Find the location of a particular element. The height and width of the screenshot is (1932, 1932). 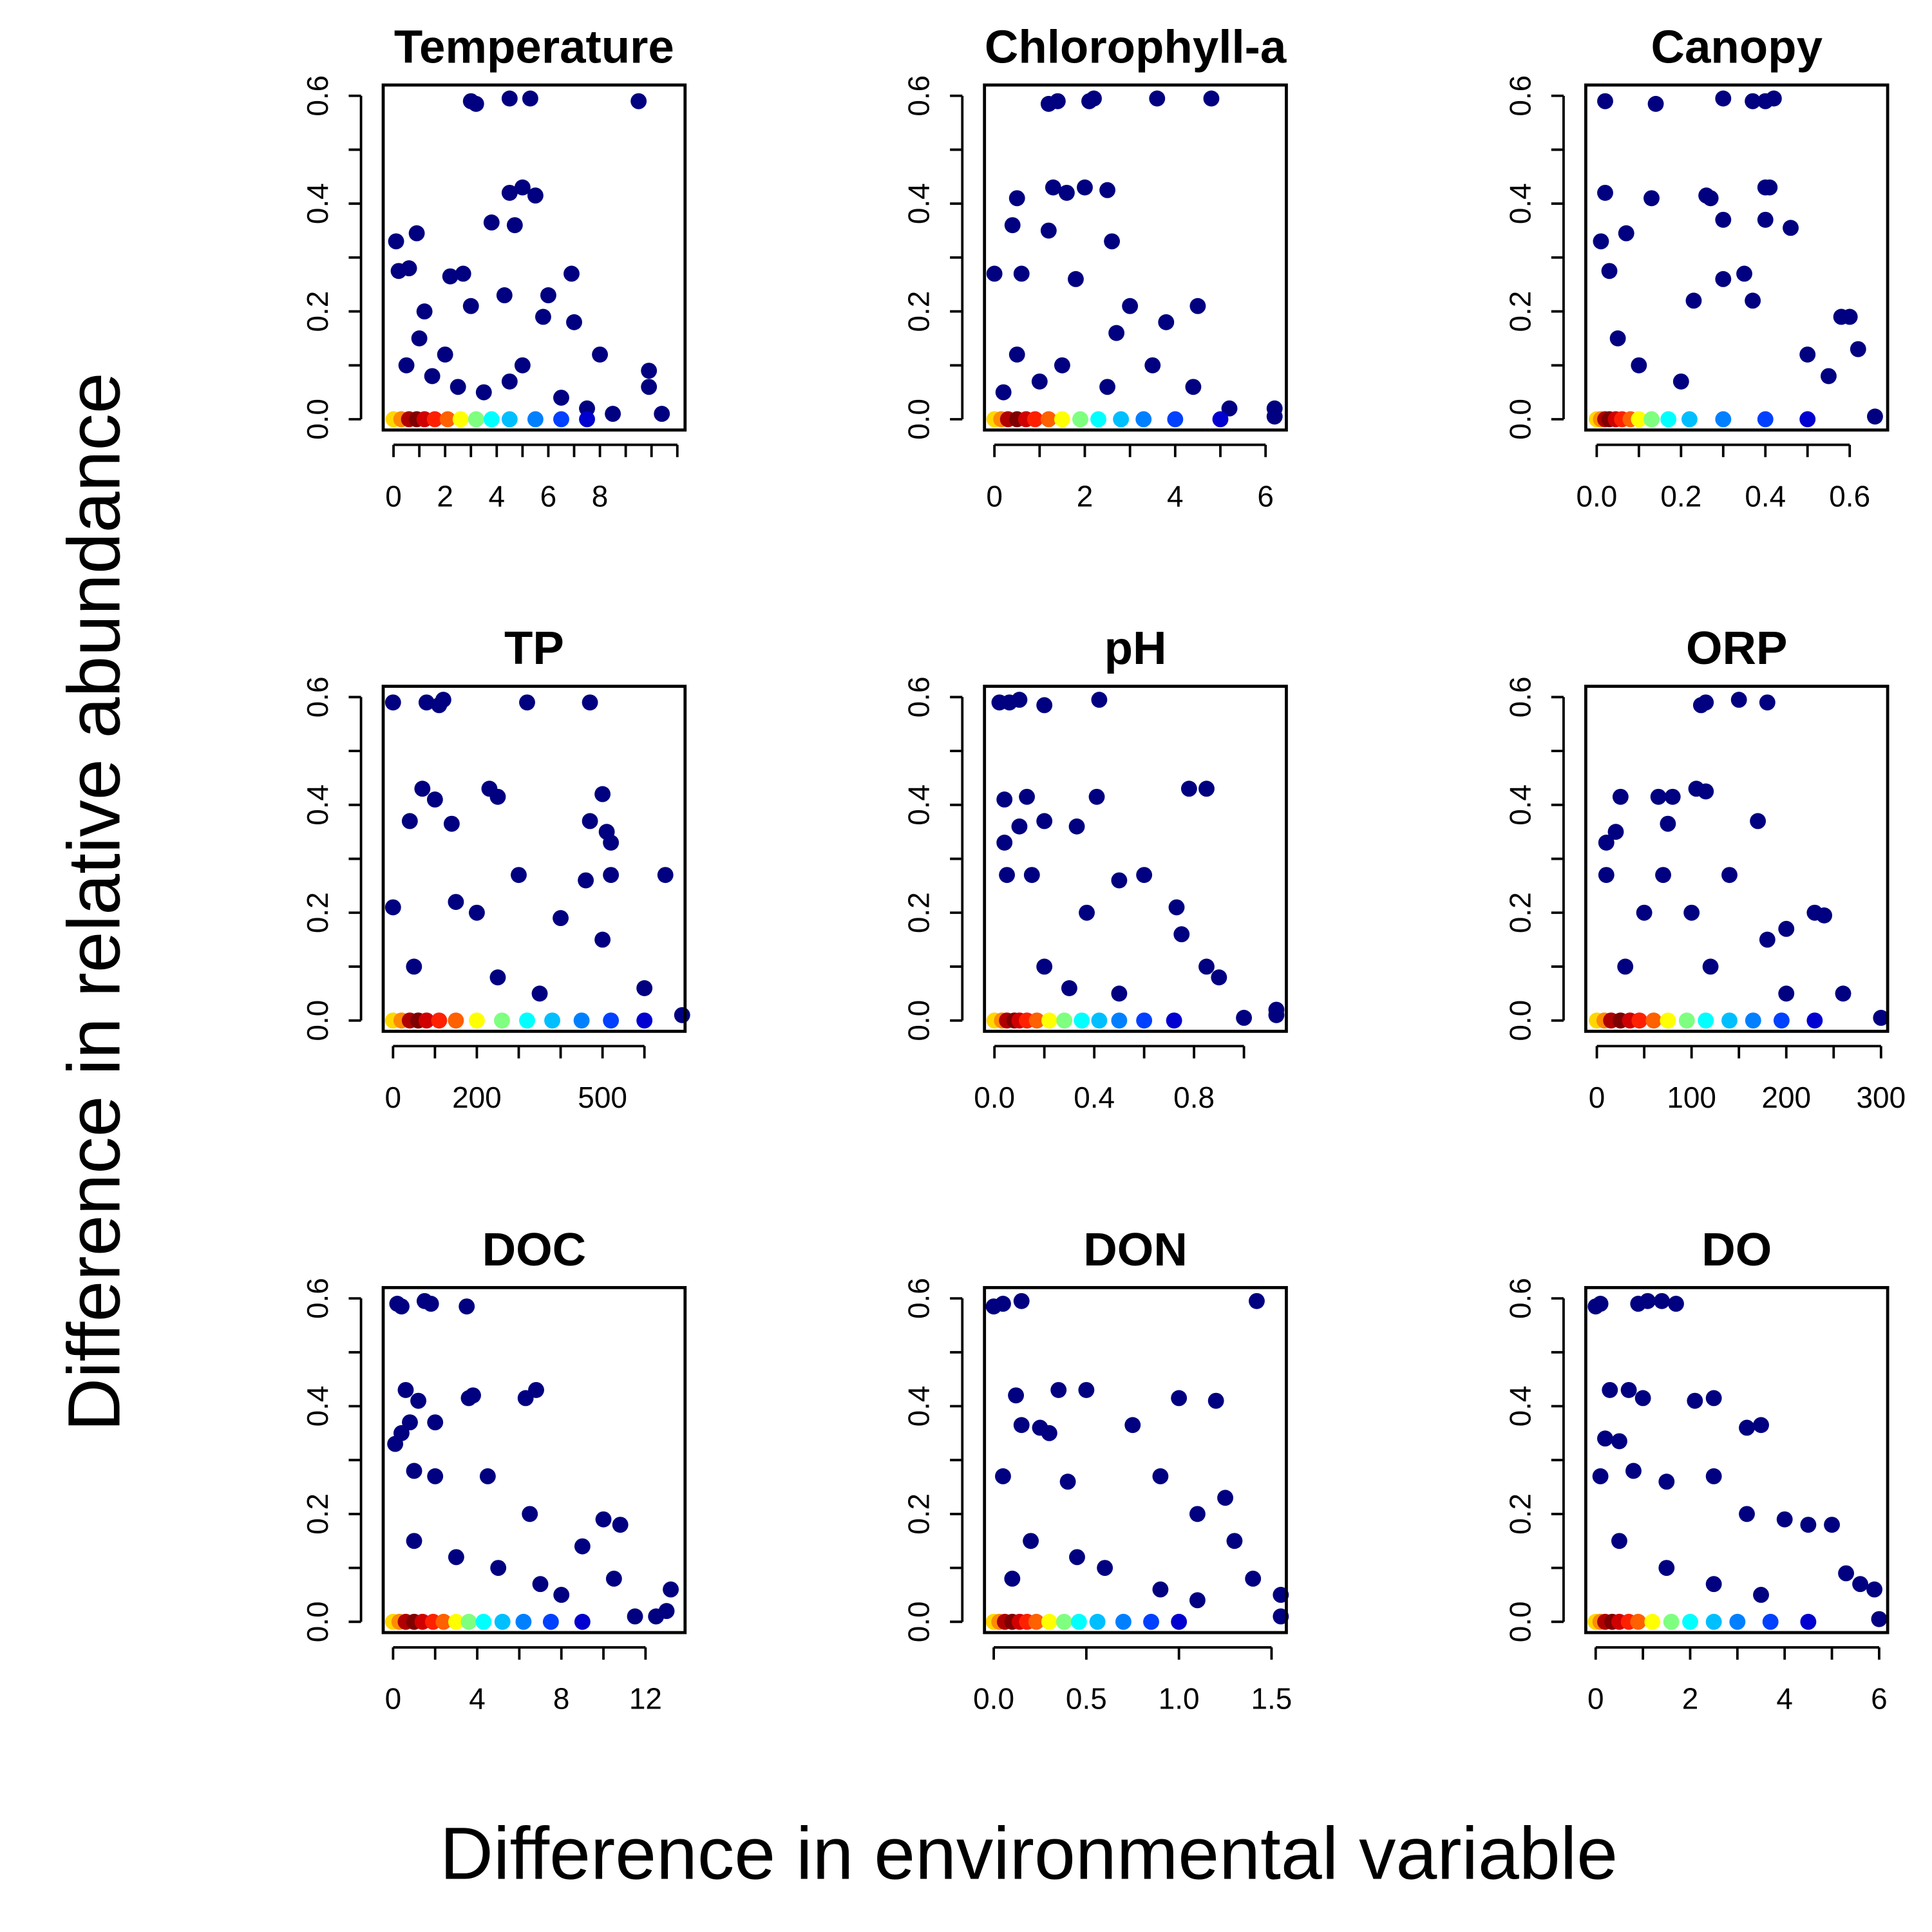

y-tick-label: 0.2 is located at coordinates (318, 311).